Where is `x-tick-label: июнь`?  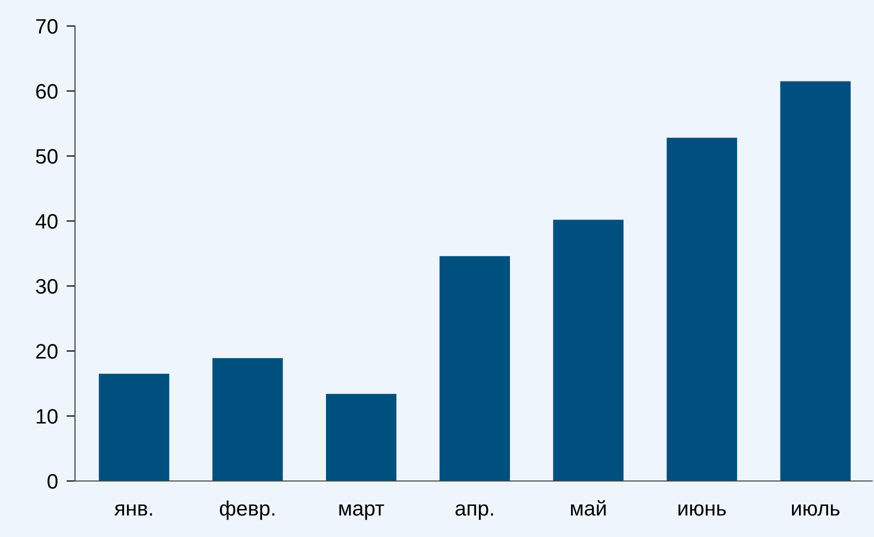 x-tick-label: июнь is located at coordinates (702, 510).